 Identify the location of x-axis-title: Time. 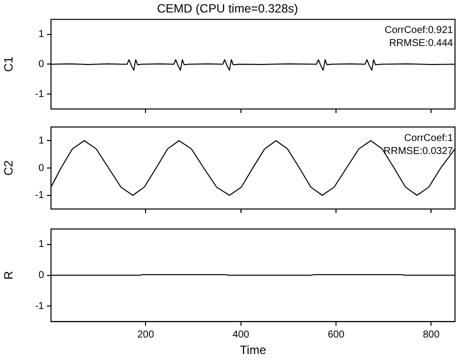
(253, 350).